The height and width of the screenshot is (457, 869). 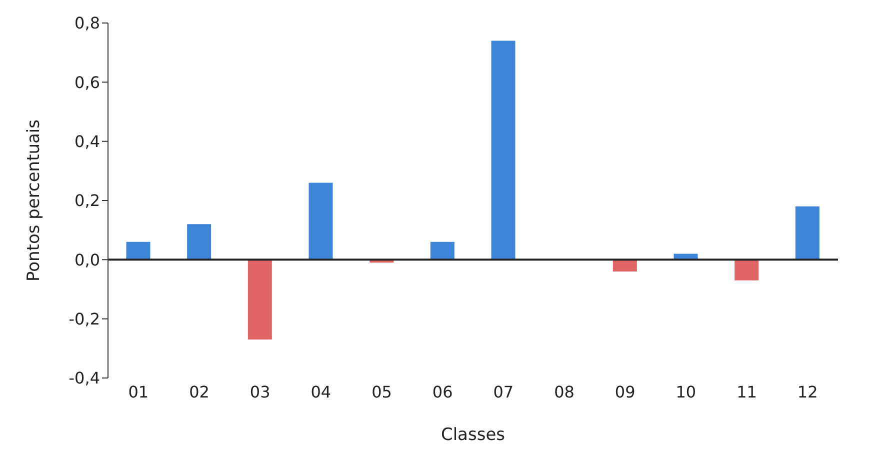 I want to click on x-tick-label: 08, so click(x=564, y=392).